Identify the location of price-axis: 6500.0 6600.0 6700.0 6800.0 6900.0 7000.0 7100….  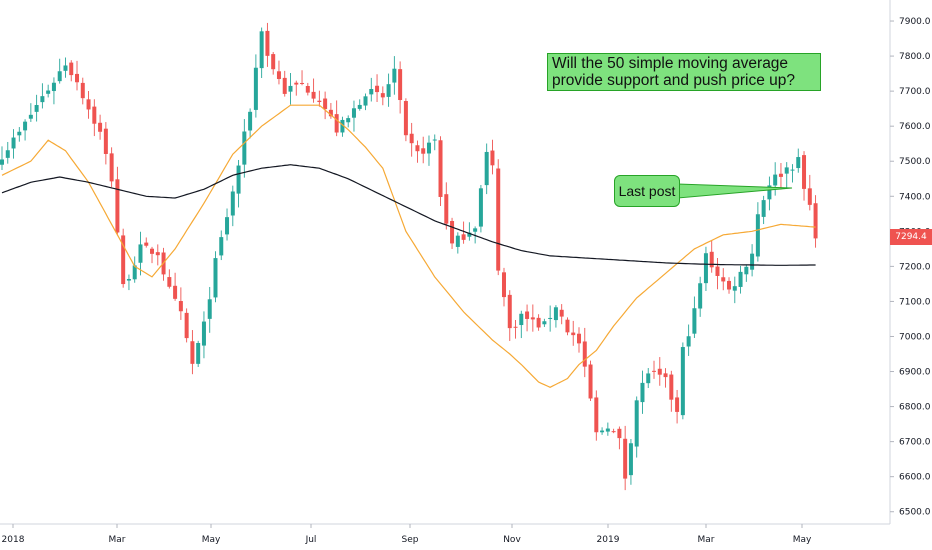
(910, 267).